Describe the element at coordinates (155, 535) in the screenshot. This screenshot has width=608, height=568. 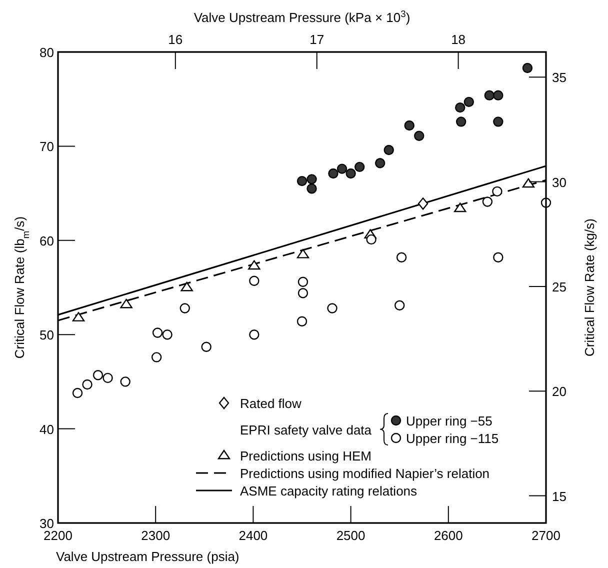
I see `x-tick-label: 2300` at that location.